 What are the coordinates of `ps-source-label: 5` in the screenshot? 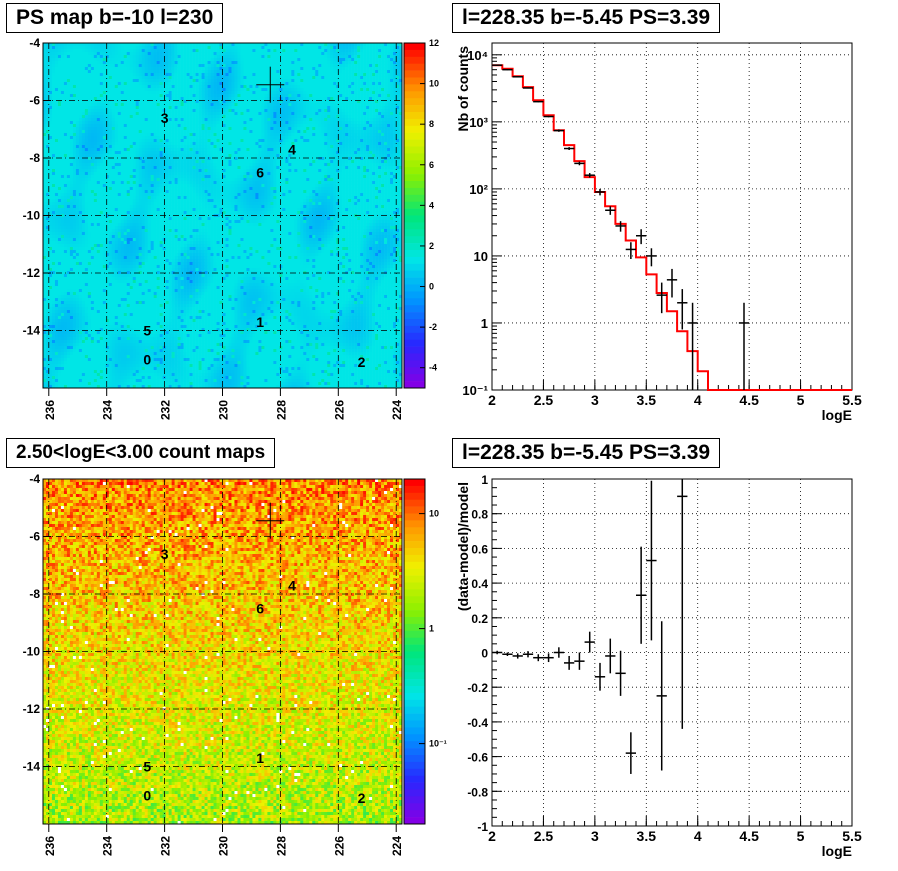 It's located at (147, 331).